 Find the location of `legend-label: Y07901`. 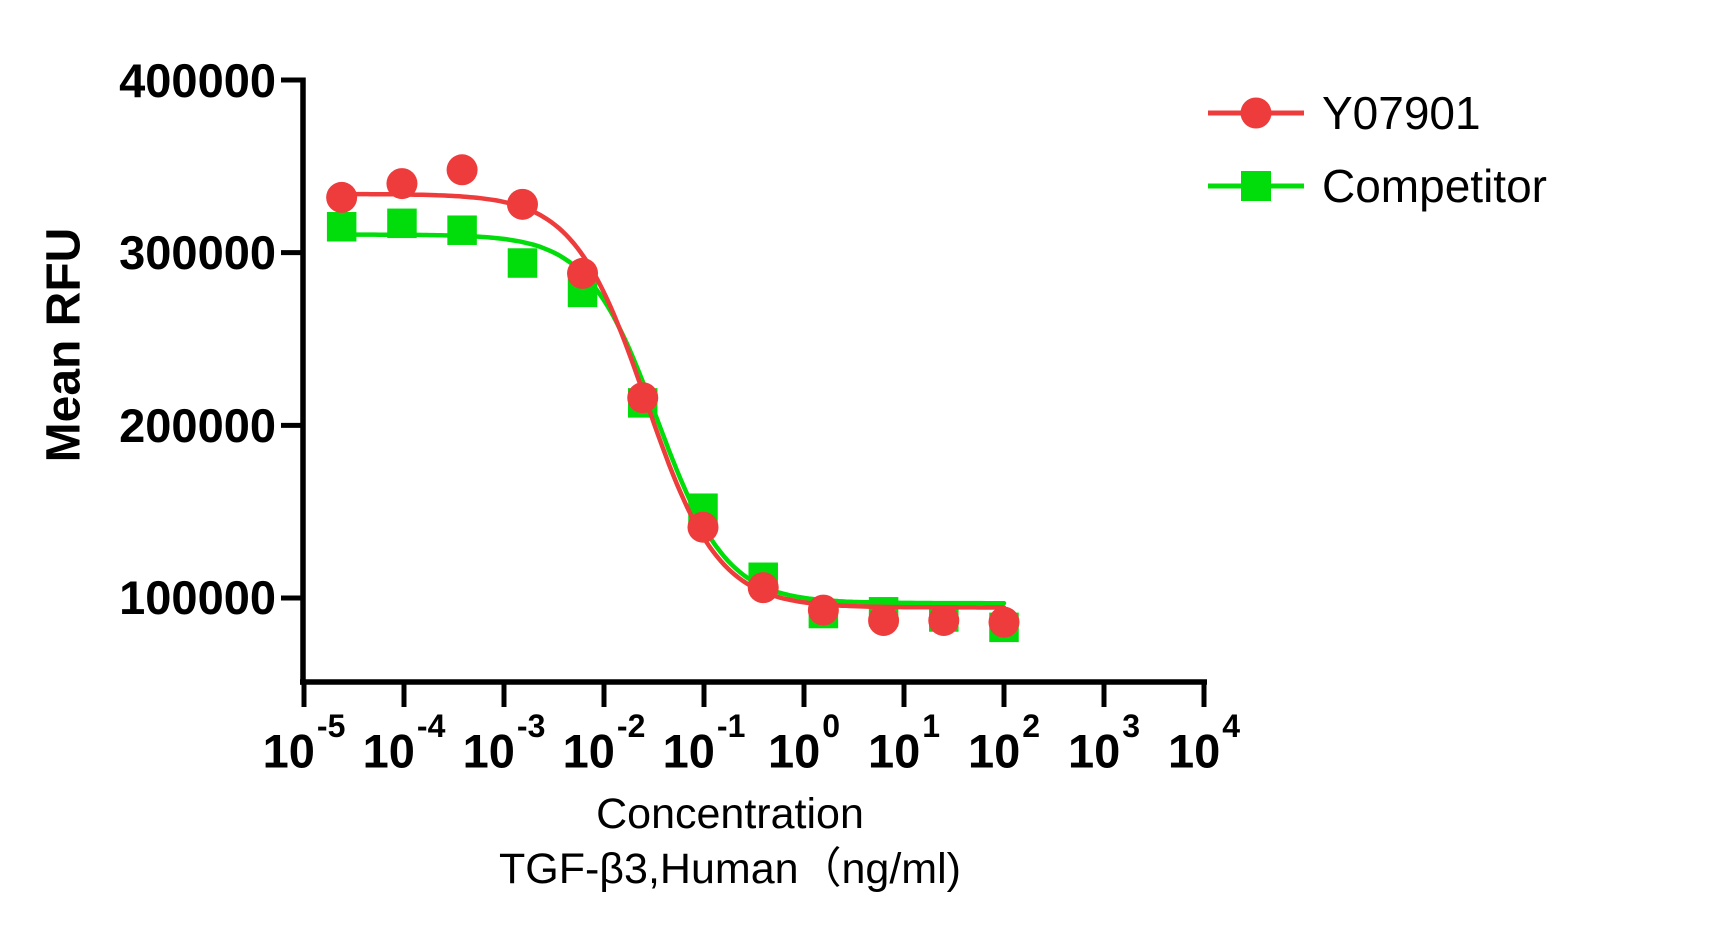

legend-label: Y07901 is located at coordinates (1401, 113).